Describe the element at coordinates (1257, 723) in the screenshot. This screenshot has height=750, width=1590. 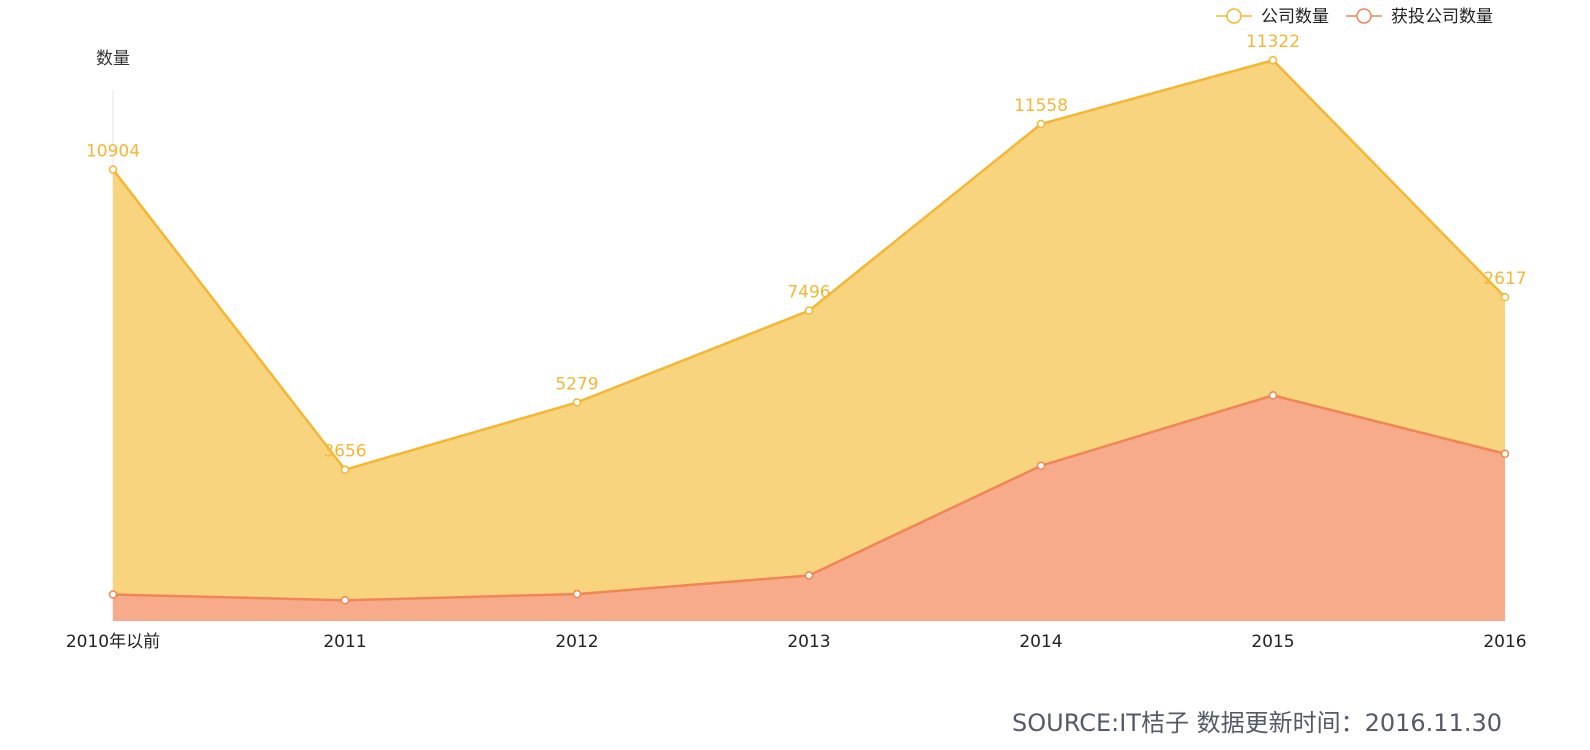
I see `source-note: SOURCE:IT桔子 数据更新时间：2016.11.30` at that location.